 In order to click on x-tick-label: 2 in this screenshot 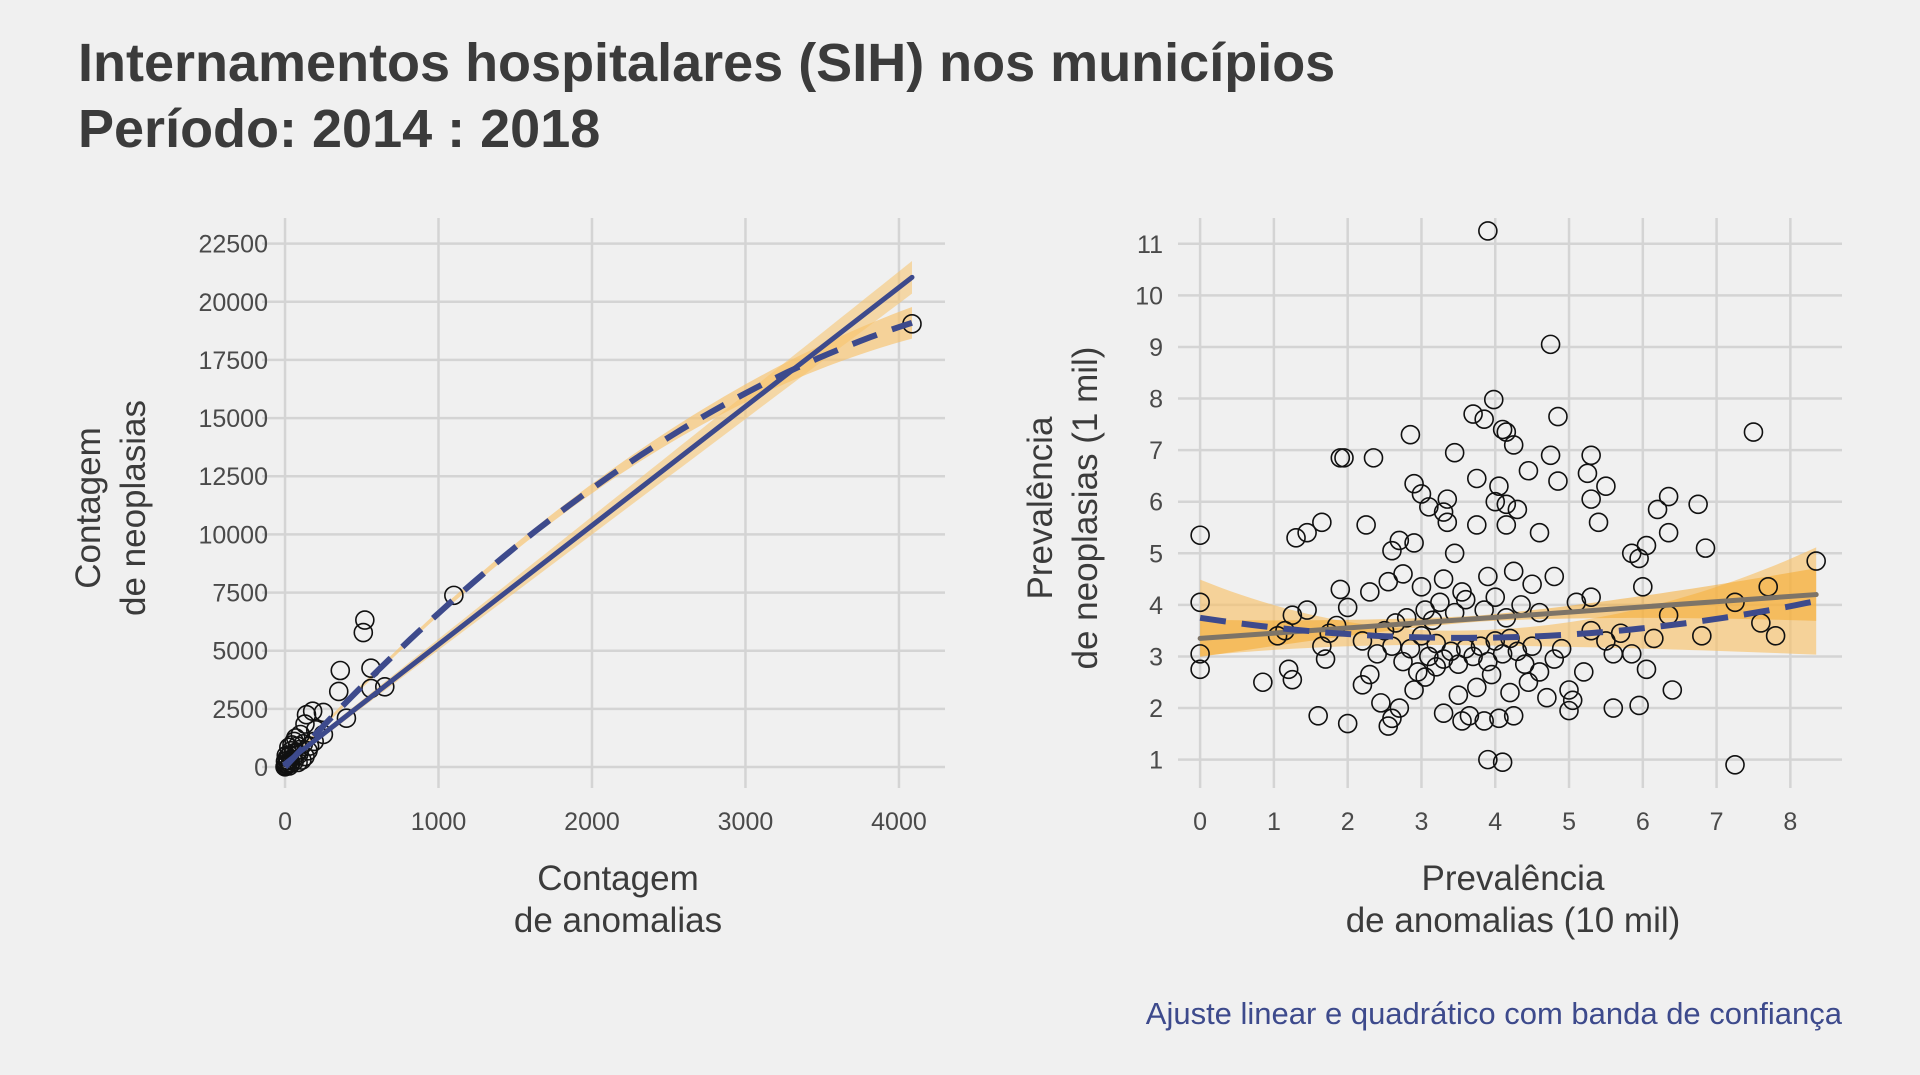, I will do `click(1348, 822)`.